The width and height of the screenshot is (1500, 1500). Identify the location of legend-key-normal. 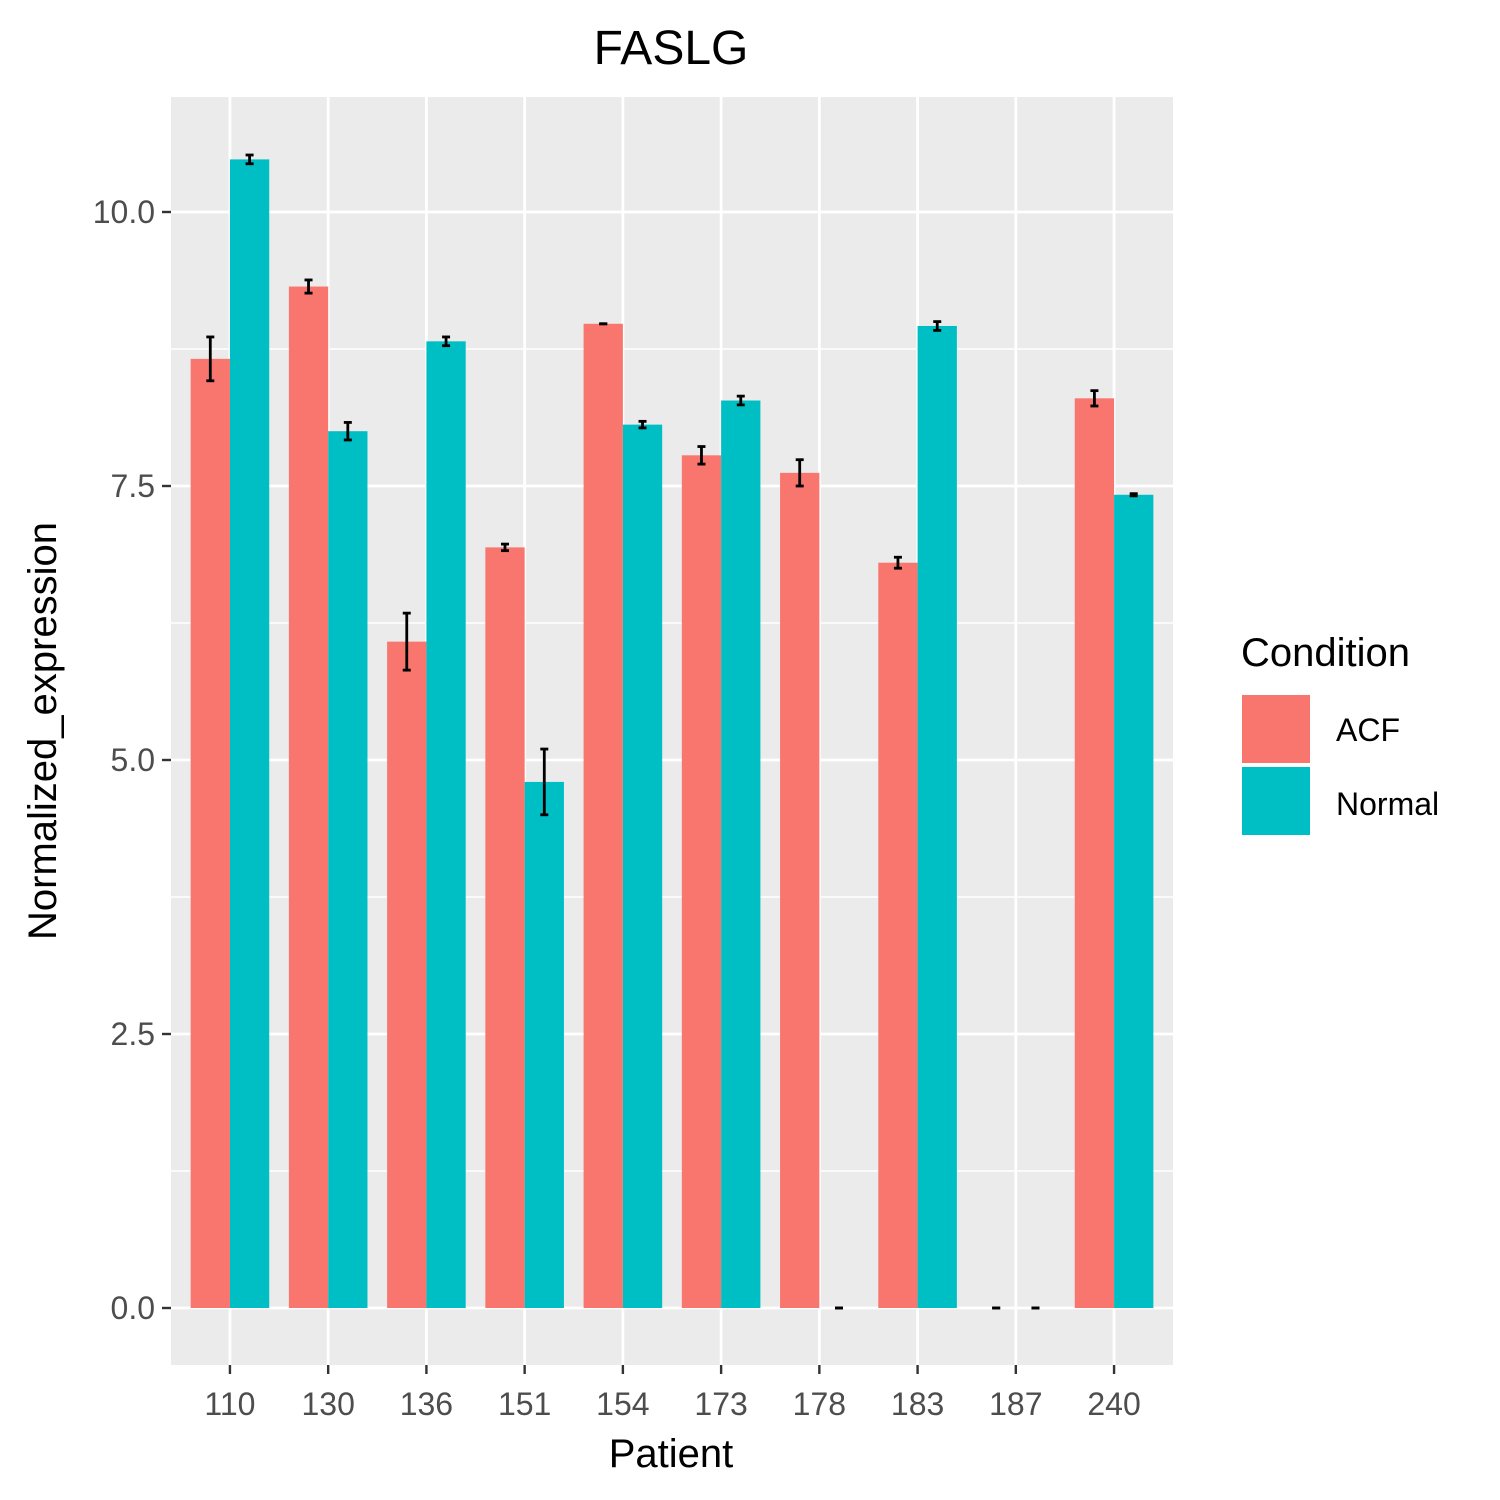
(1276, 801).